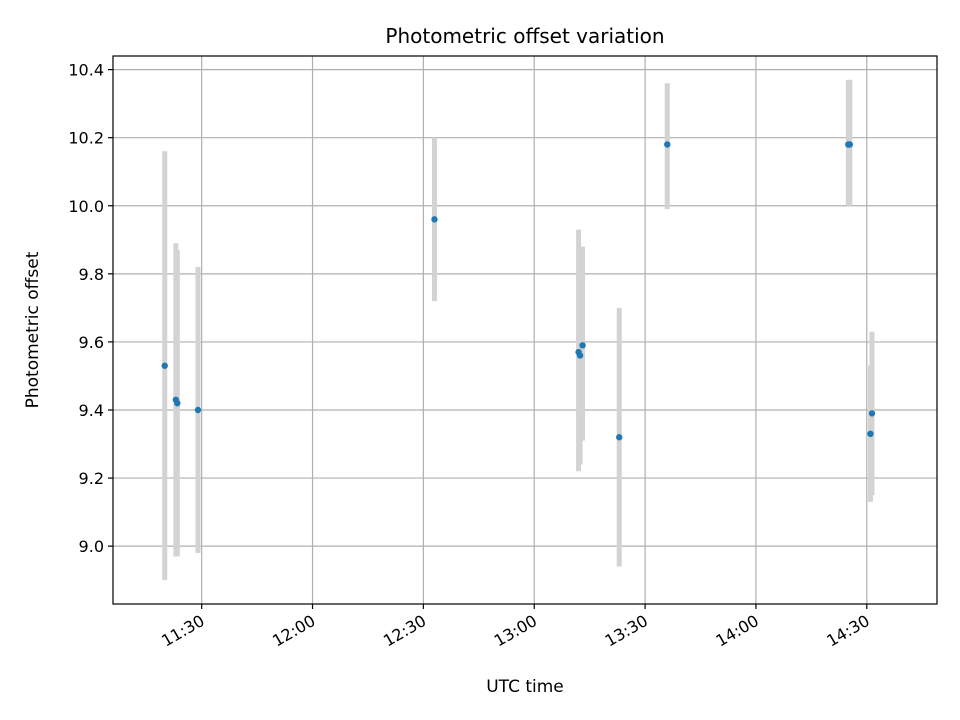 The height and width of the screenshot is (720, 960). Describe the element at coordinates (91, 342) in the screenshot. I see `y-tick-label: 9.6` at that location.